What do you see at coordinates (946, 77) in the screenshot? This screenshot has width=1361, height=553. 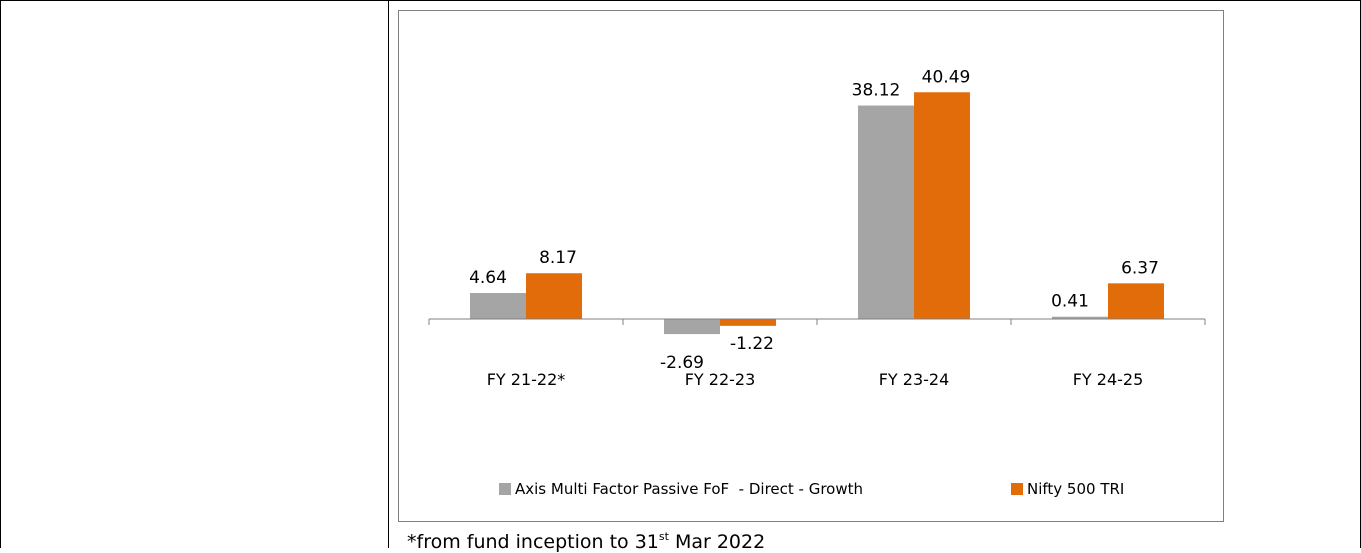 I see `data-label: 40.49` at bounding box center [946, 77].